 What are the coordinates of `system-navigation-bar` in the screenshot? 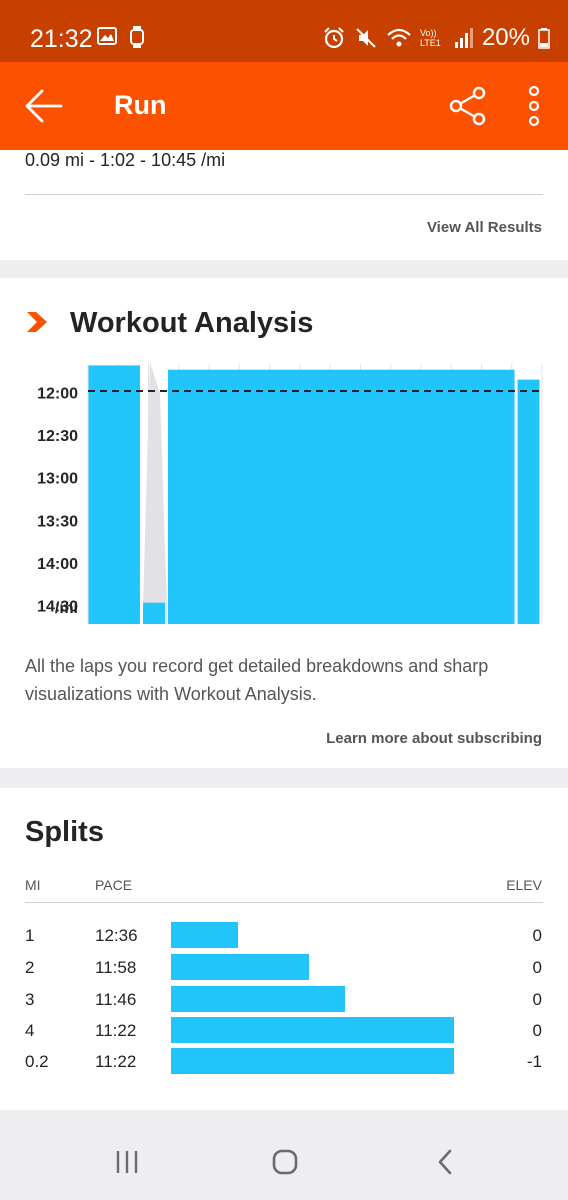 It's located at (284, 1162).